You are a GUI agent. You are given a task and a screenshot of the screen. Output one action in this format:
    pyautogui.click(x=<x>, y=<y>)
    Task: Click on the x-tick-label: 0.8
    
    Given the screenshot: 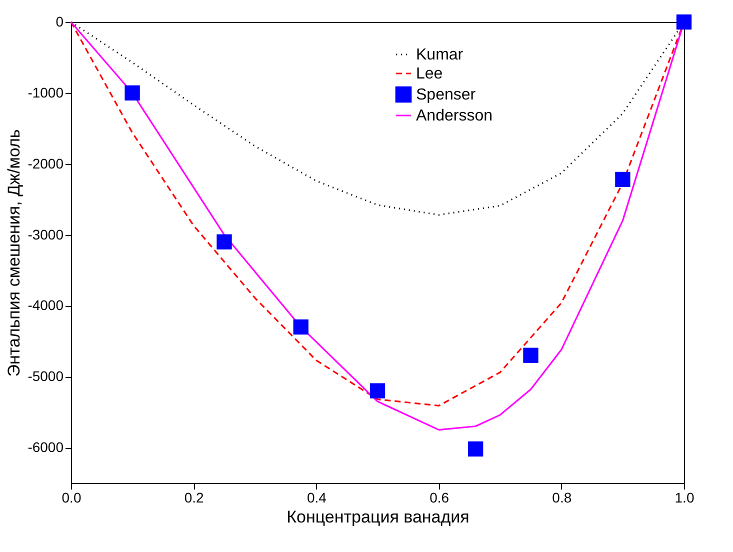 What is the action you would take?
    pyautogui.click(x=562, y=498)
    